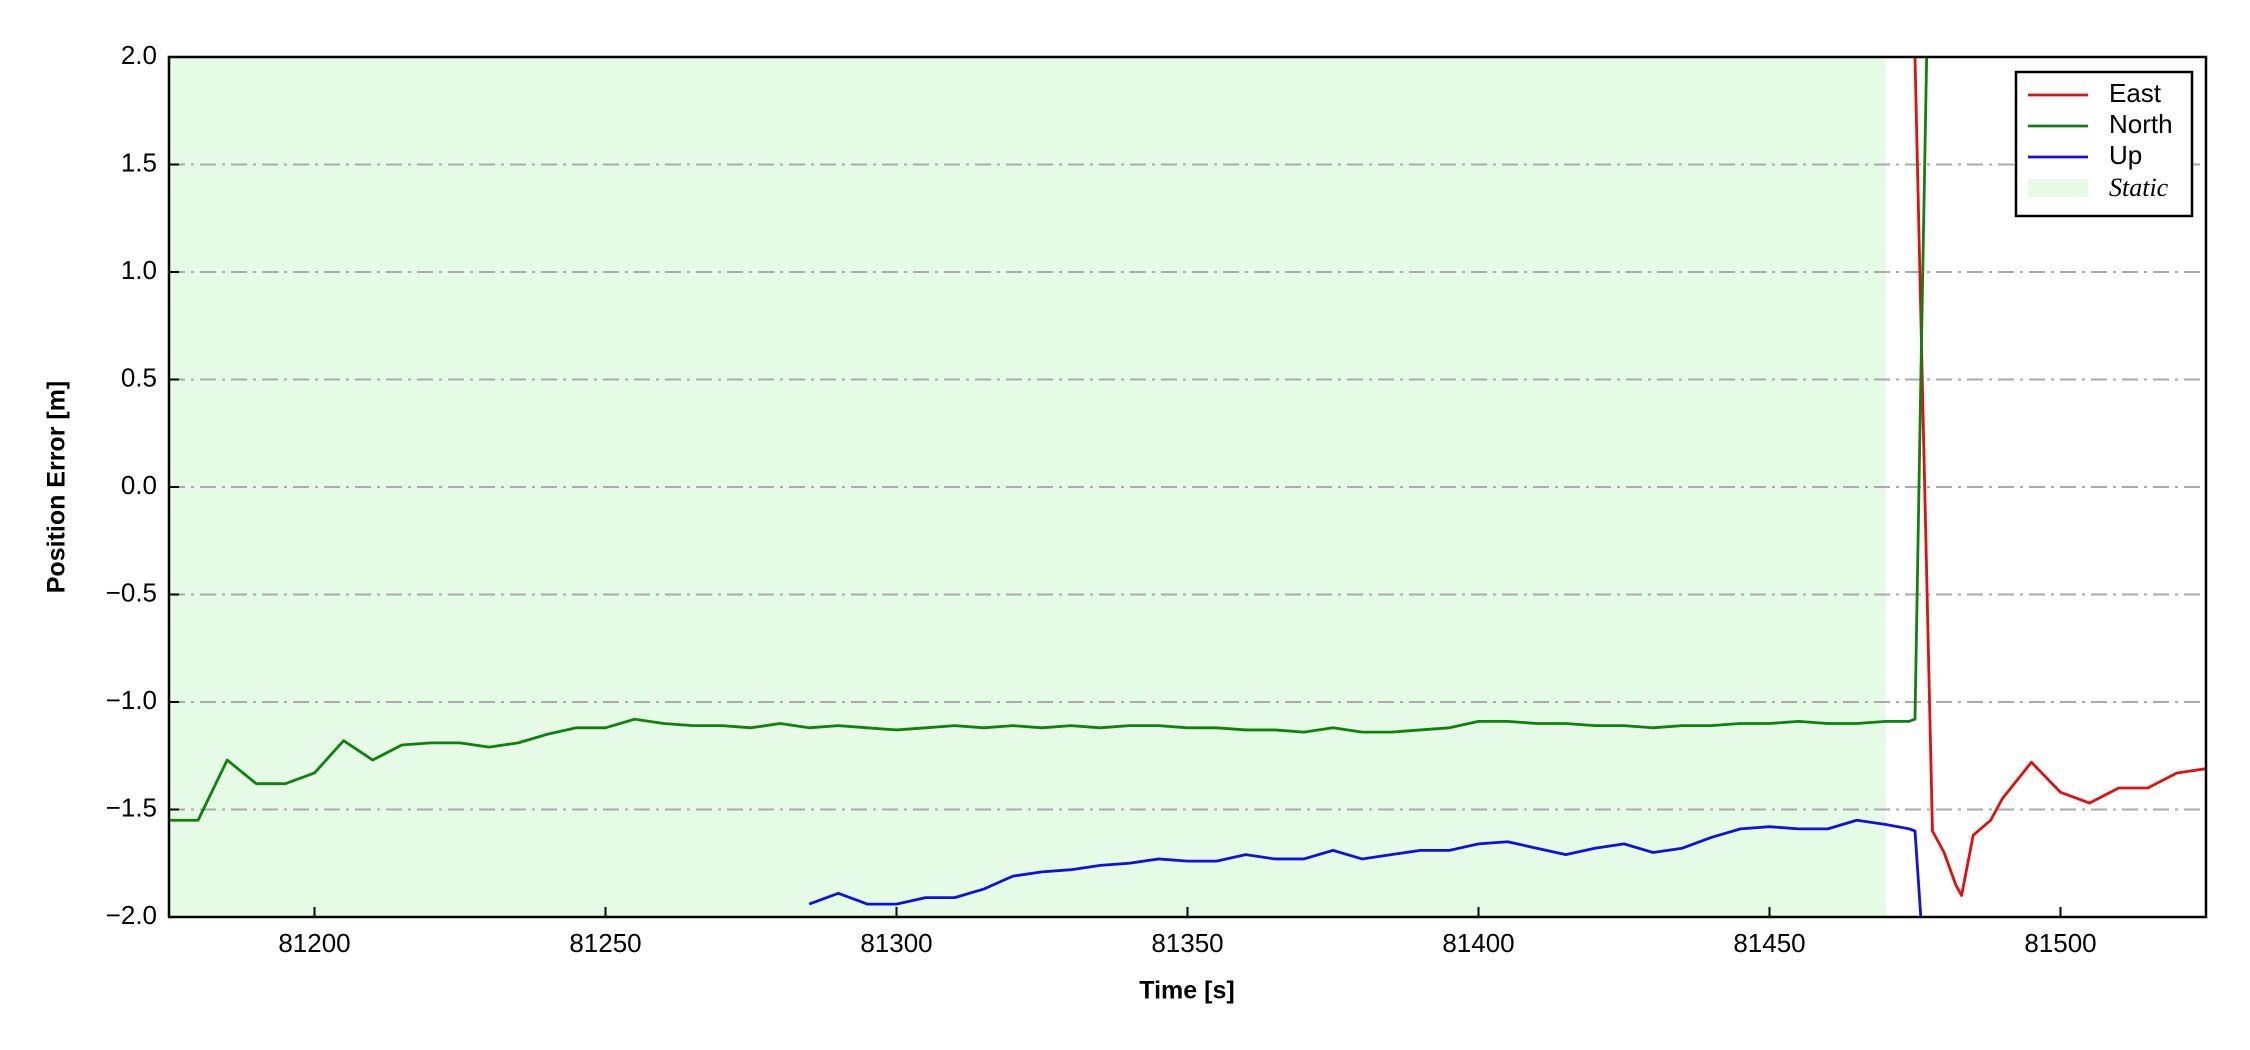  I want to click on x-tick-label: 81500, so click(2060, 943).